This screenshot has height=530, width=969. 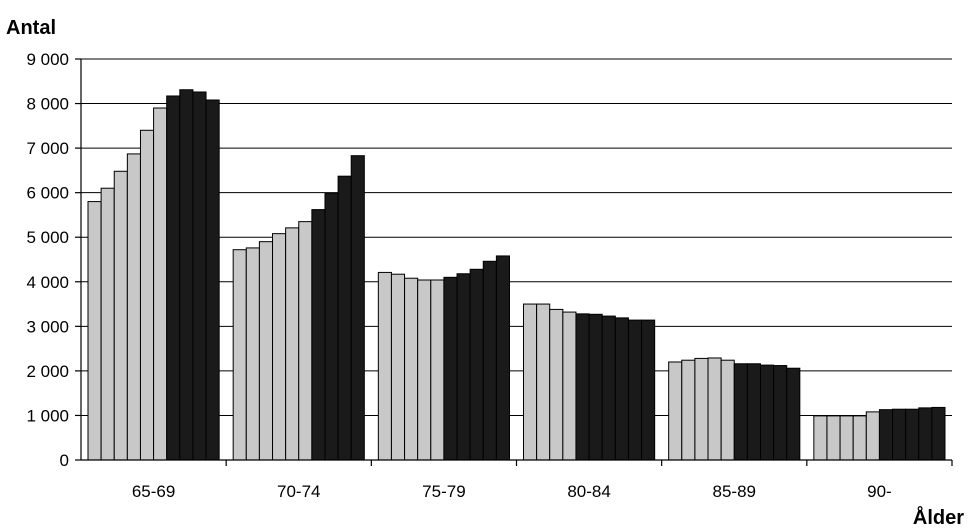 I want to click on bar-90--8, so click(x=912, y=434).